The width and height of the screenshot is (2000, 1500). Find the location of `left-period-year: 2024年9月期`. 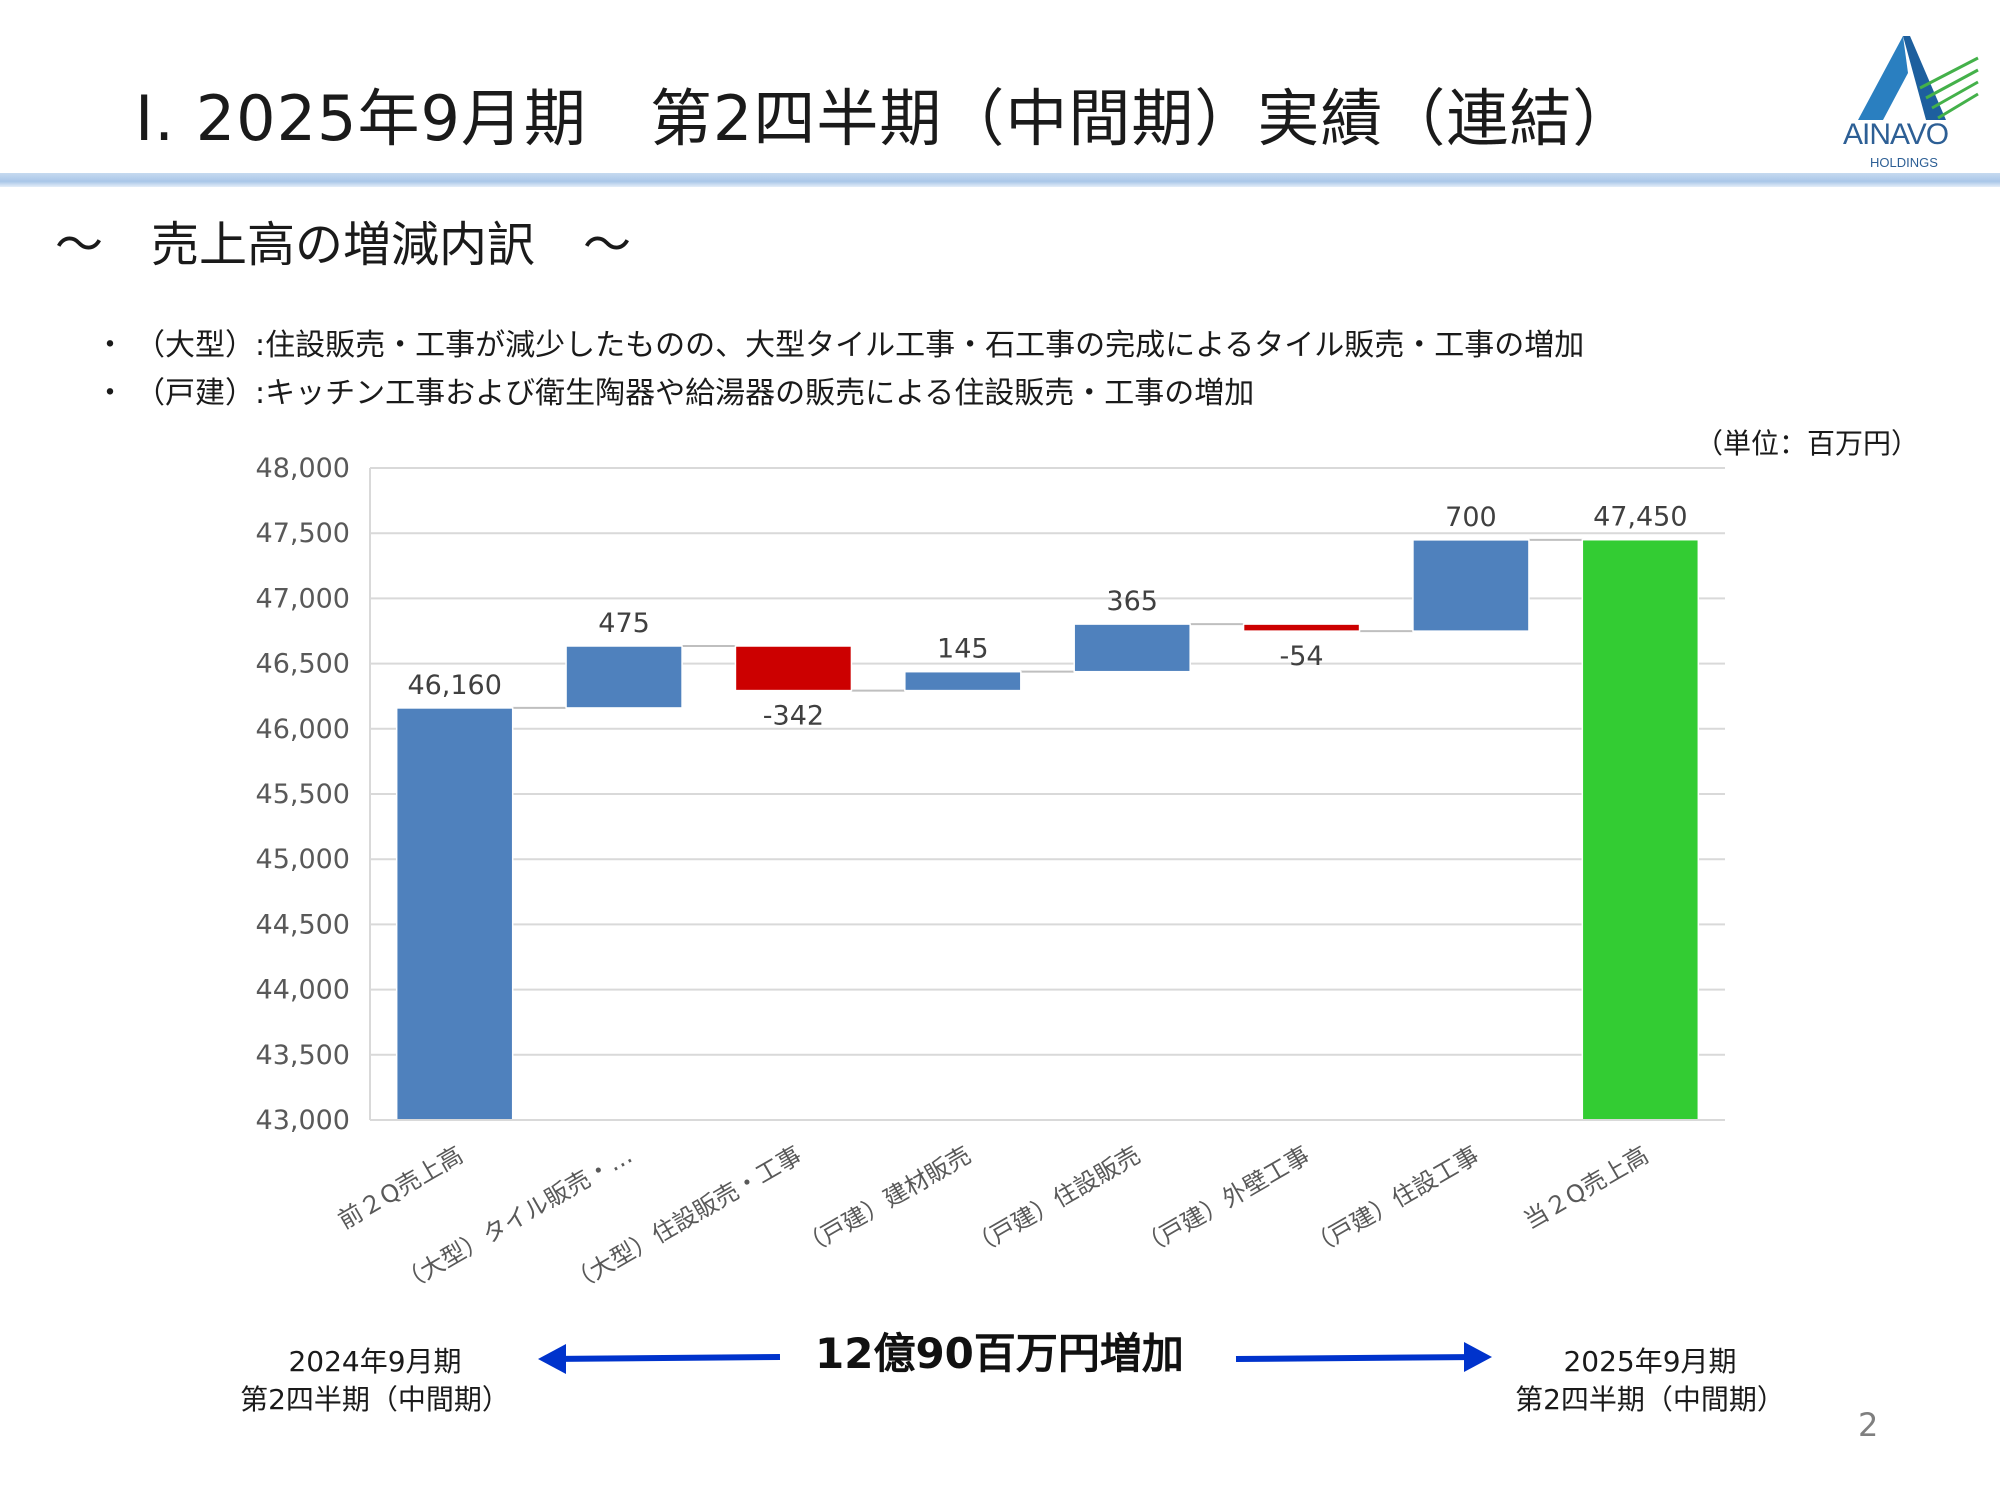

left-period-year: 2024年9月期 is located at coordinates (375, 1361).